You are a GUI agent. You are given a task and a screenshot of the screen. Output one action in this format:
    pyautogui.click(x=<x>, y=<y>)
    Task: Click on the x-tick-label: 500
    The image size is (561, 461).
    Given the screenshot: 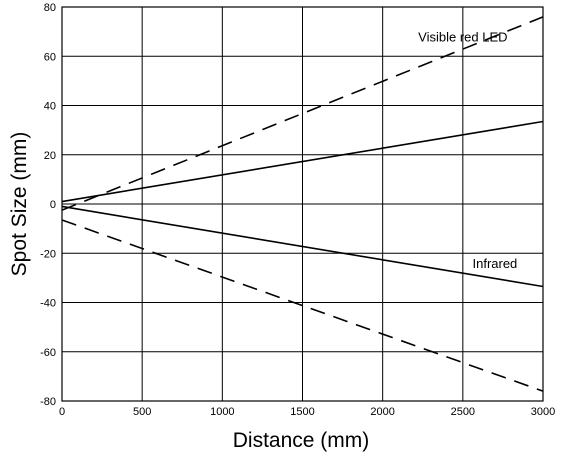 What is the action you would take?
    pyautogui.click(x=142, y=412)
    